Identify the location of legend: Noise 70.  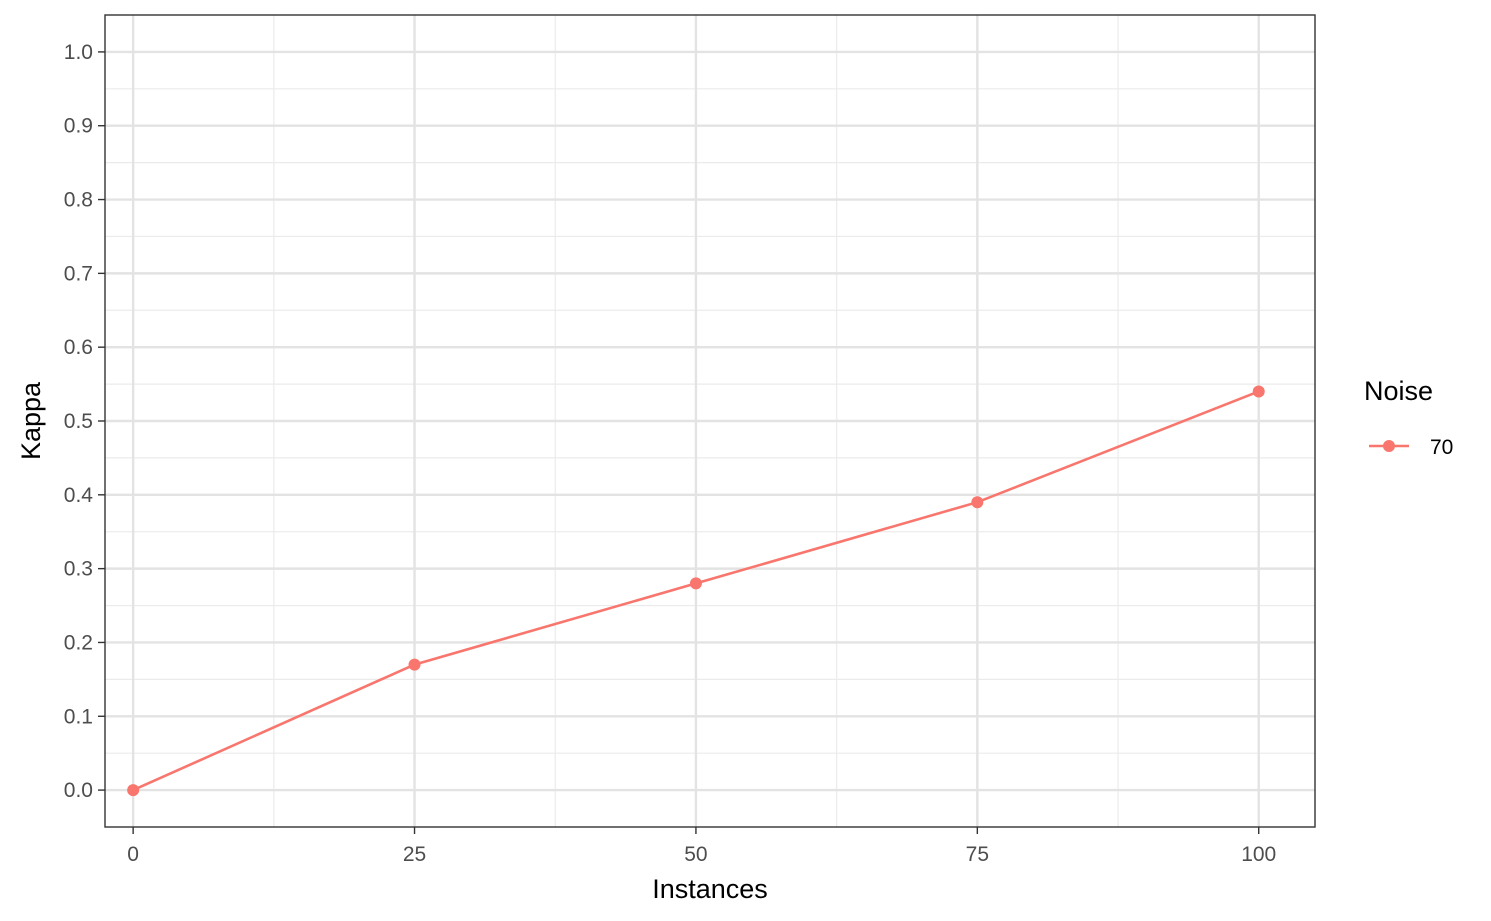
(1408, 417).